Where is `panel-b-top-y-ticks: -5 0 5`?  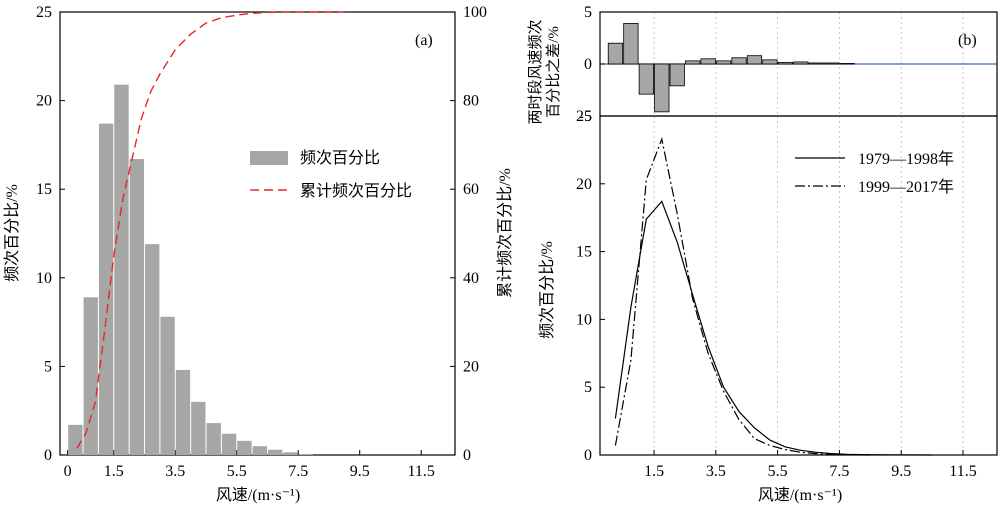
panel-b-top-y-ticks: -5 0 5 is located at coordinates (592, 64).